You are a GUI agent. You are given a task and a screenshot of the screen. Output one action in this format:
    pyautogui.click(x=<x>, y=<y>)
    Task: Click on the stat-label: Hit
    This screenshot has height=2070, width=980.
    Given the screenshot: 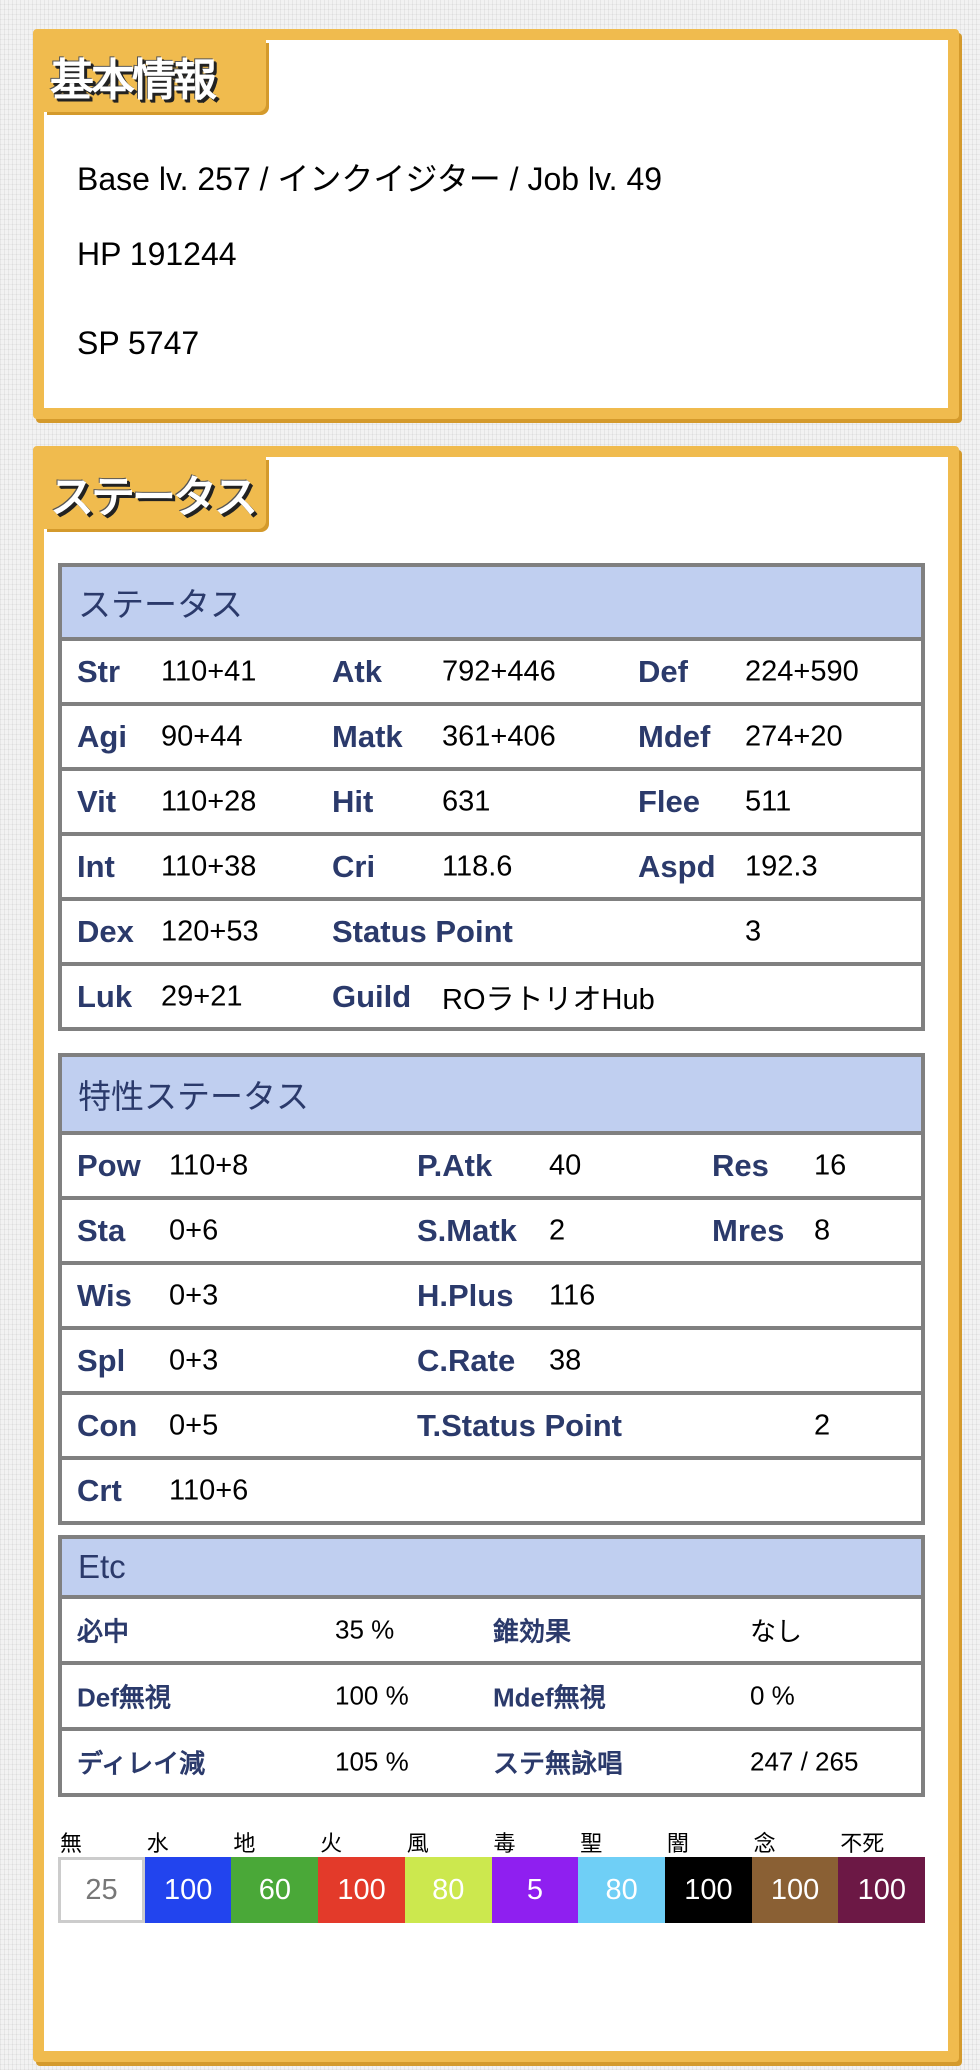 What is the action you would take?
    pyautogui.click(x=353, y=801)
    